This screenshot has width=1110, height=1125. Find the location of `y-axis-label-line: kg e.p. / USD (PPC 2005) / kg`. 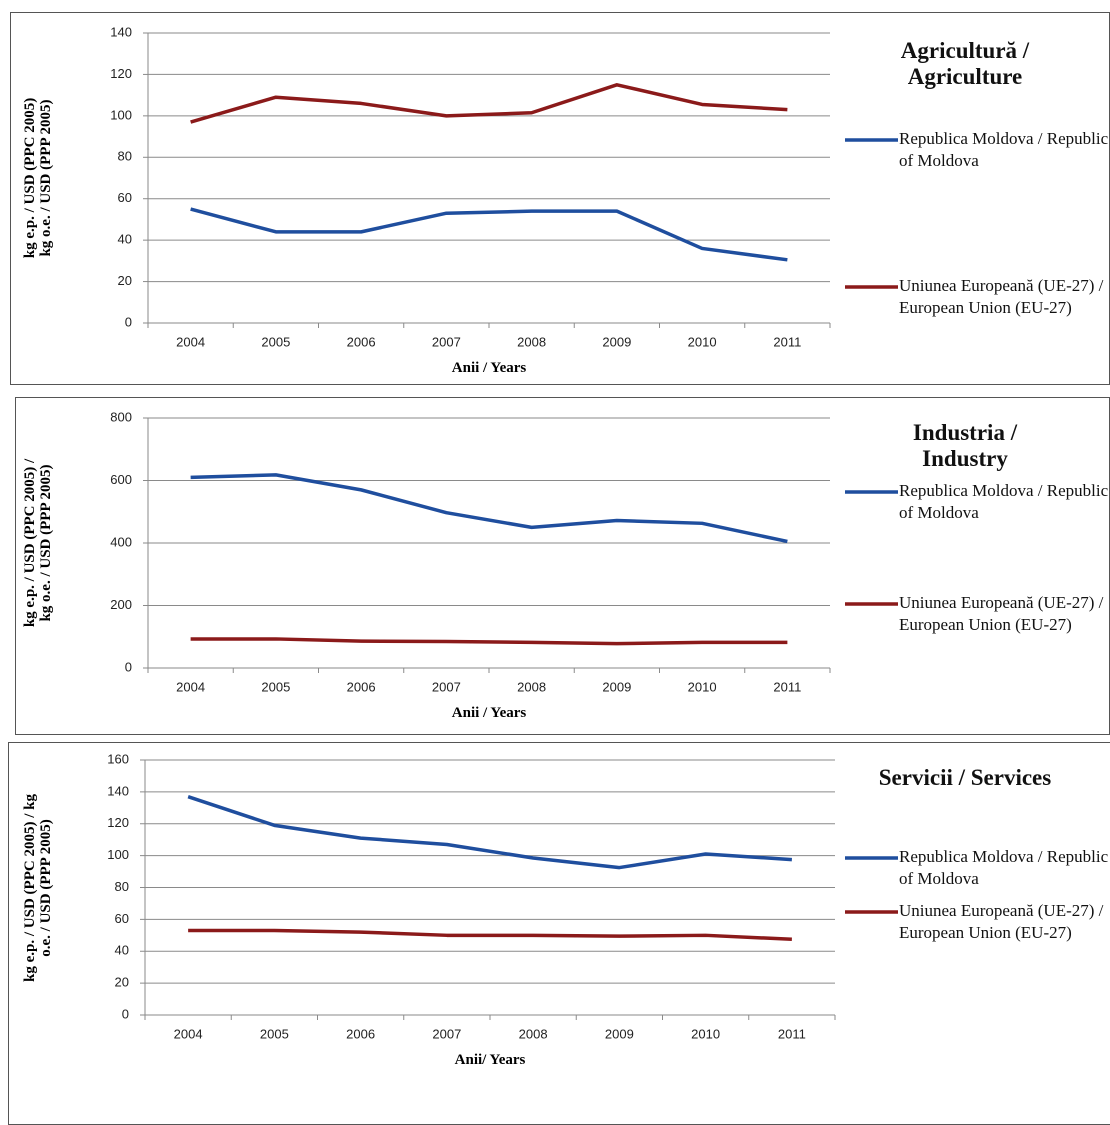

y-axis-label-line: kg e.p. / USD (PPC 2005) / kg is located at coordinates (30, 887).